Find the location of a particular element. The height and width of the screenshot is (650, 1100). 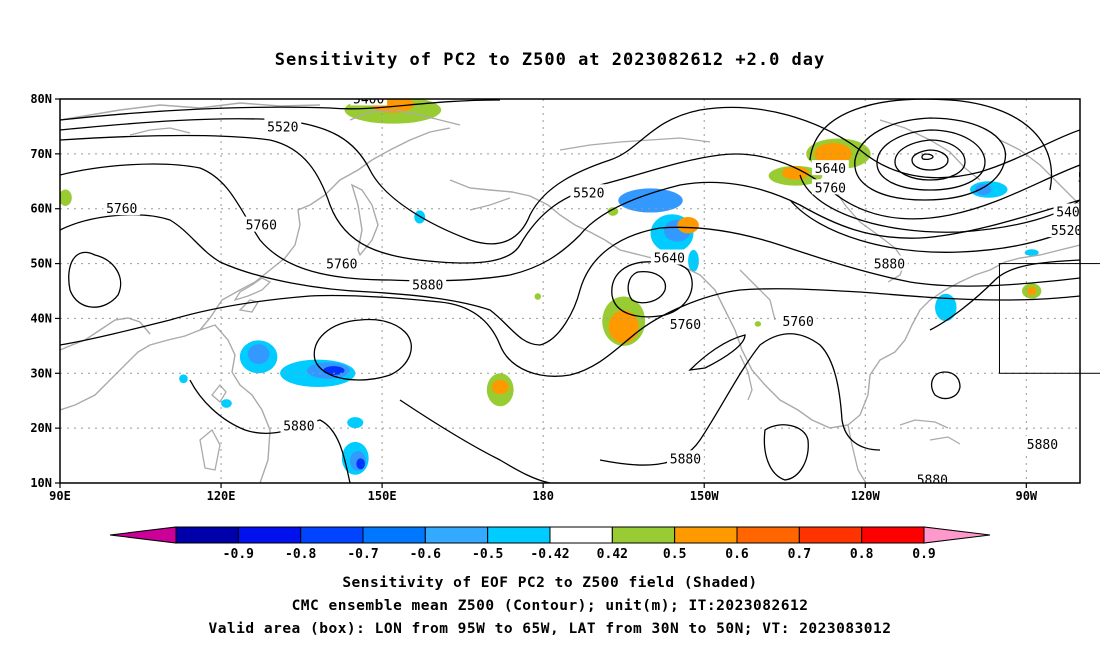

y-tick-label: 70N is located at coordinates (41, 154).